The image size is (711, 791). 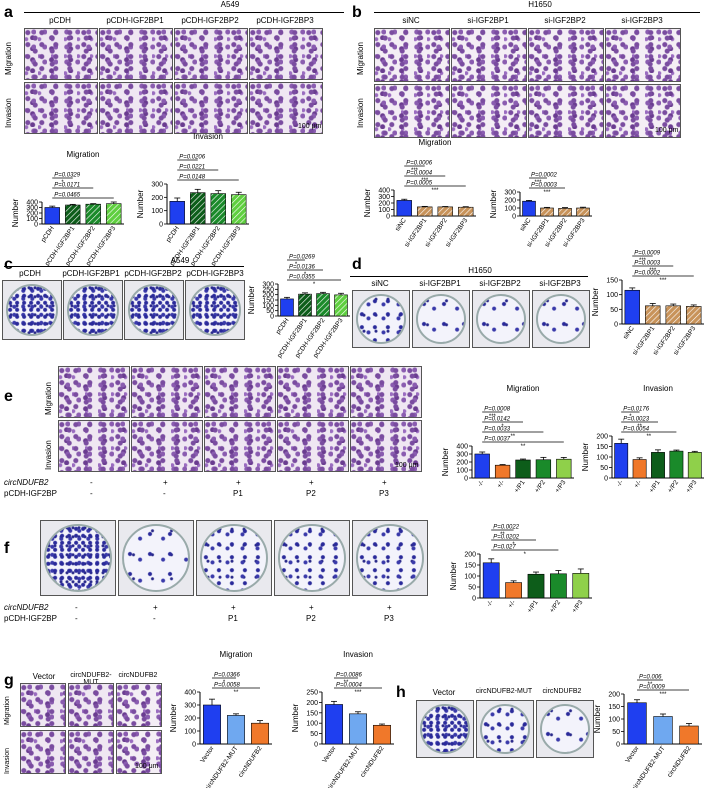 I want to click on panel-f-pcdh-val: P3, so click(x=389, y=618).